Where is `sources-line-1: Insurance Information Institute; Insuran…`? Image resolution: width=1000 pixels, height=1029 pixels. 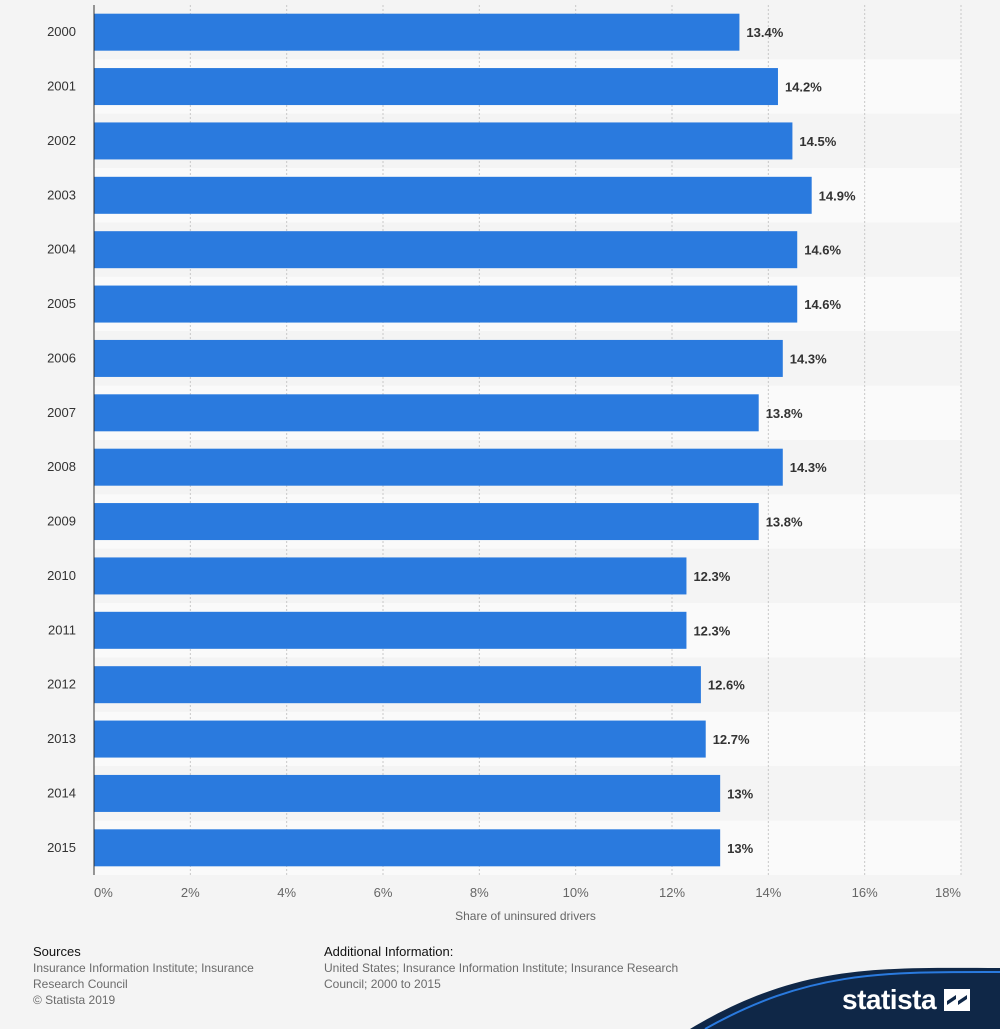
sources-line-1: Insurance Information Institute; Insuran… is located at coordinates (143, 968).